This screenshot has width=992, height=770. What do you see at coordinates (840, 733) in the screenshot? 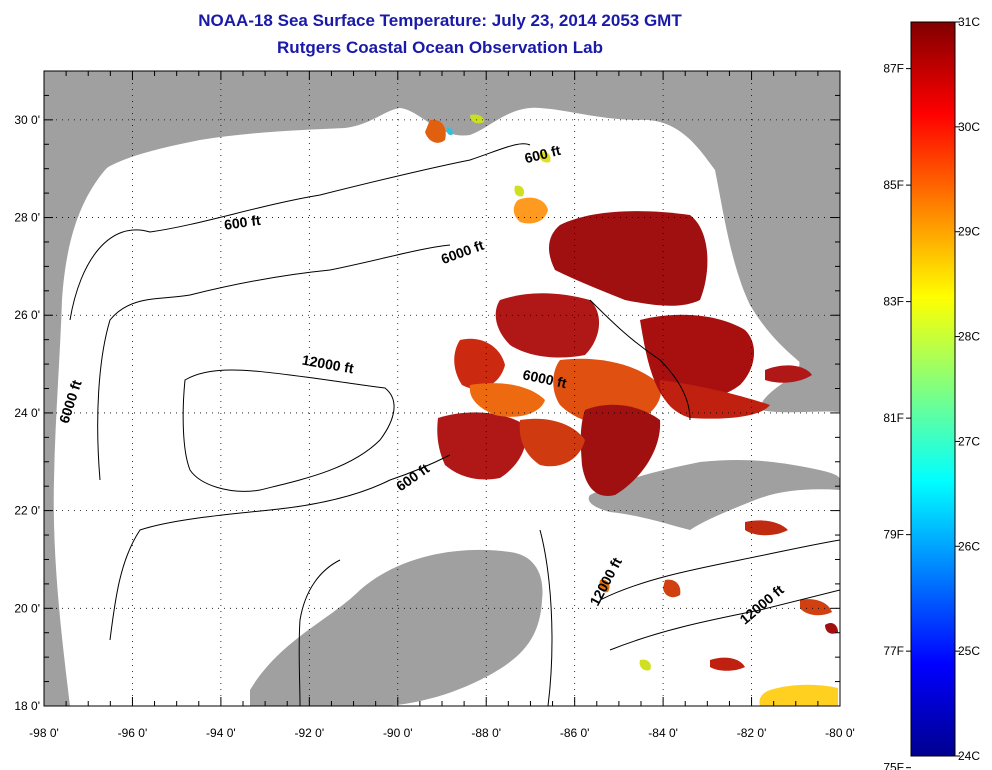
I see `x-tick-label: -80 0'` at bounding box center [840, 733].